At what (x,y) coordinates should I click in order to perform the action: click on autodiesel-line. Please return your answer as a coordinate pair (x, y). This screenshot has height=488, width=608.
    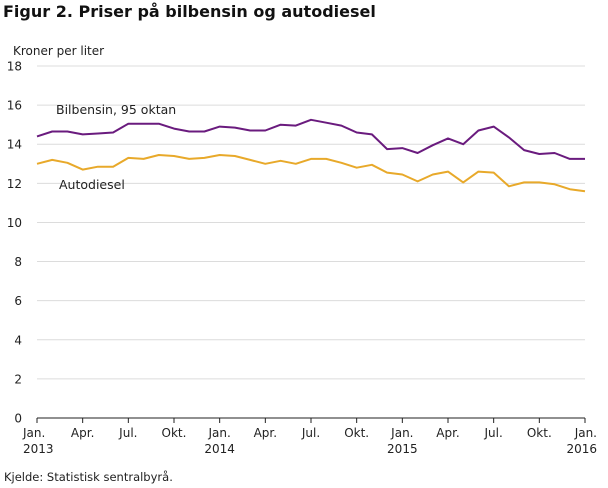
    Looking at the image, I should click on (311, 173).